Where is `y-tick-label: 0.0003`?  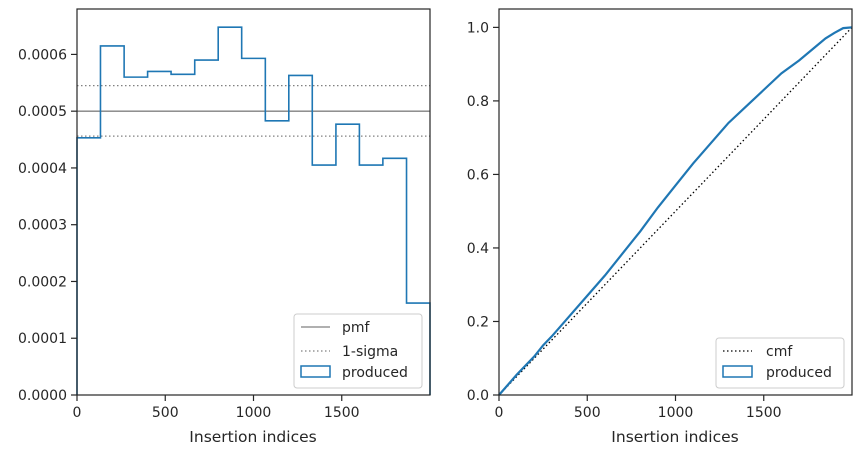
y-tick-label: 0.0003 is located at coordinates (42, 226).